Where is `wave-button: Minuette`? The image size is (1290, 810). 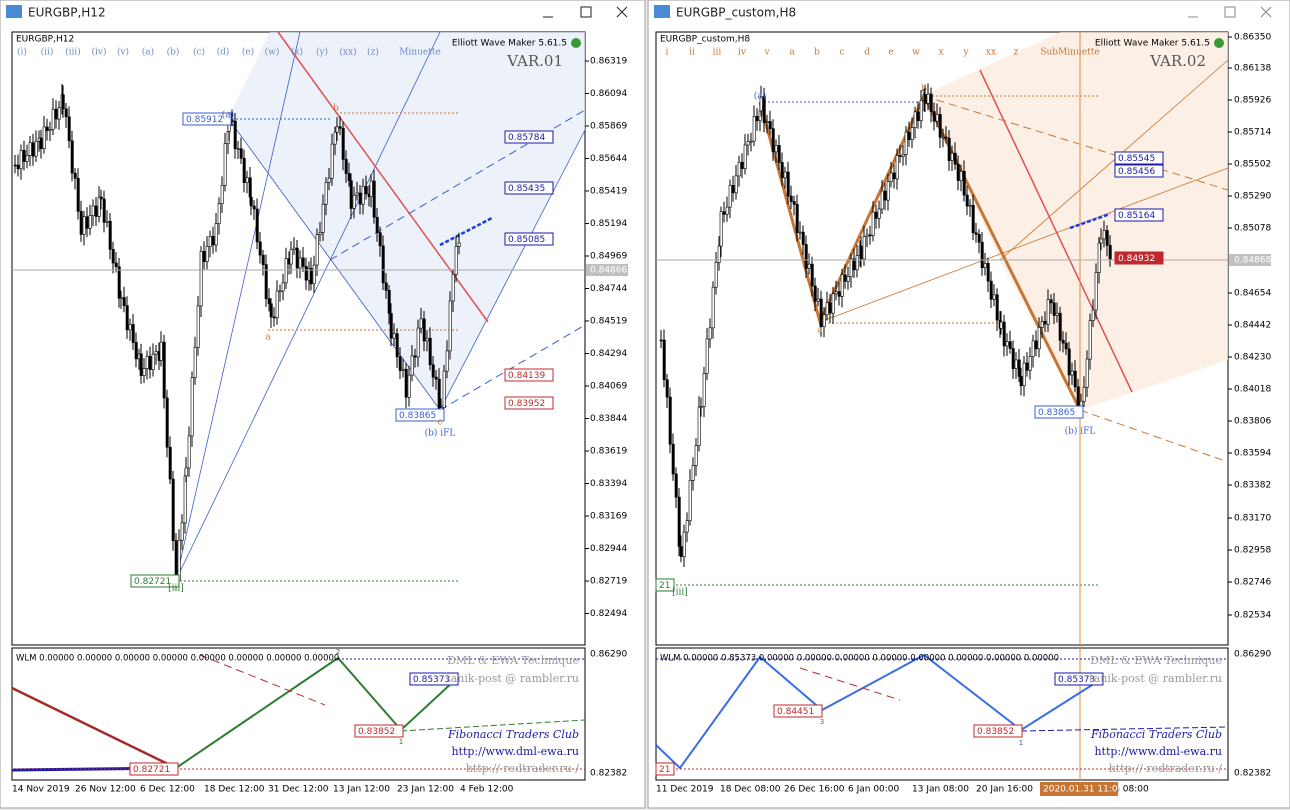
wave-button: Minuette is located at coordinates (420, 53).